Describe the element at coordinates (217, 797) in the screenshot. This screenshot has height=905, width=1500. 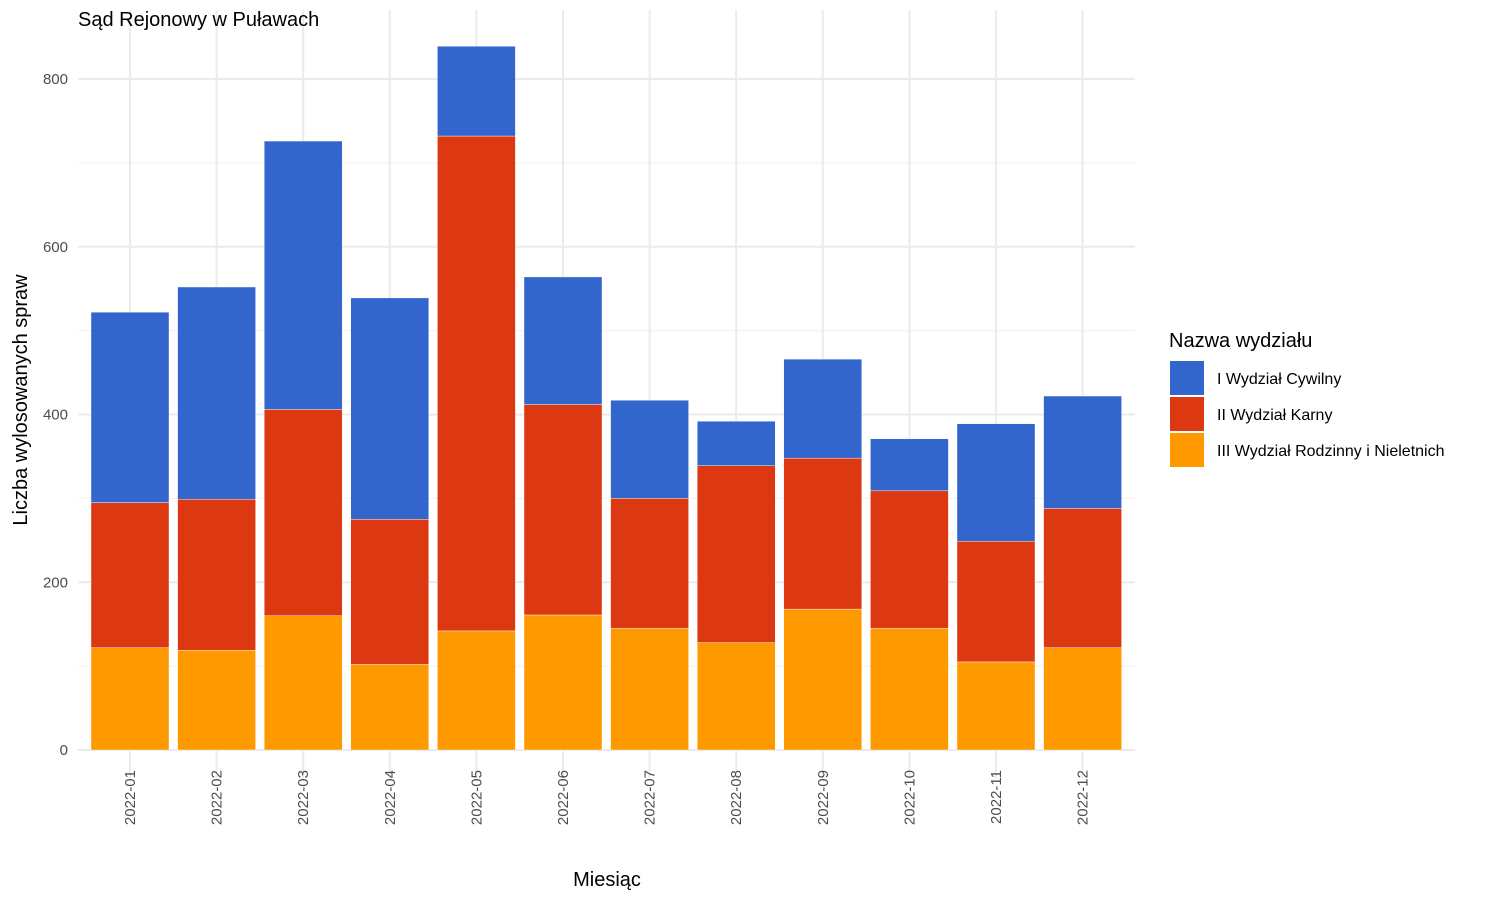
I see `x-tick-label: 2022-02` at that location.